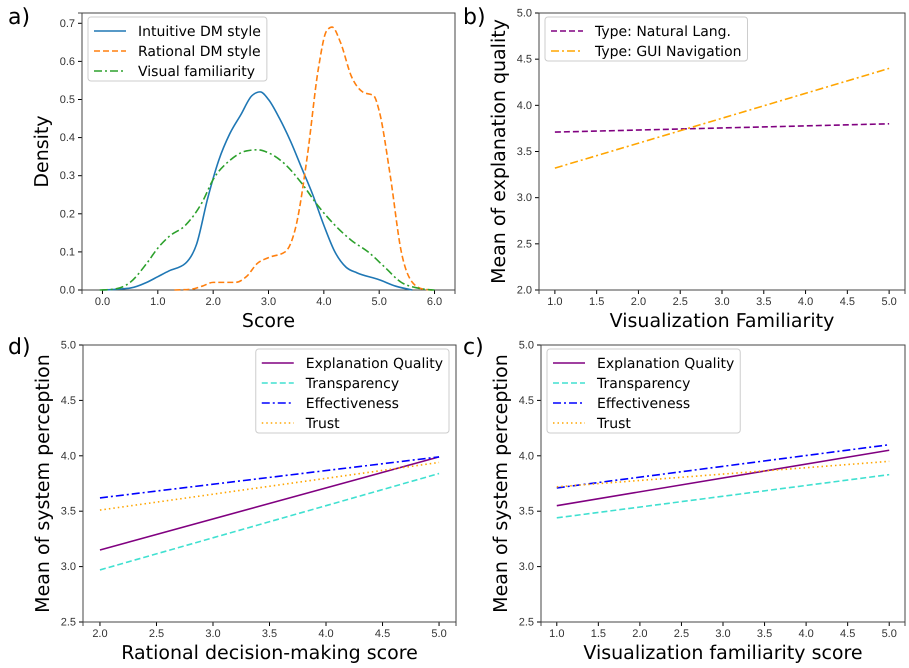  I want to click on x-tick-label: 6.0, so click(434, 302).